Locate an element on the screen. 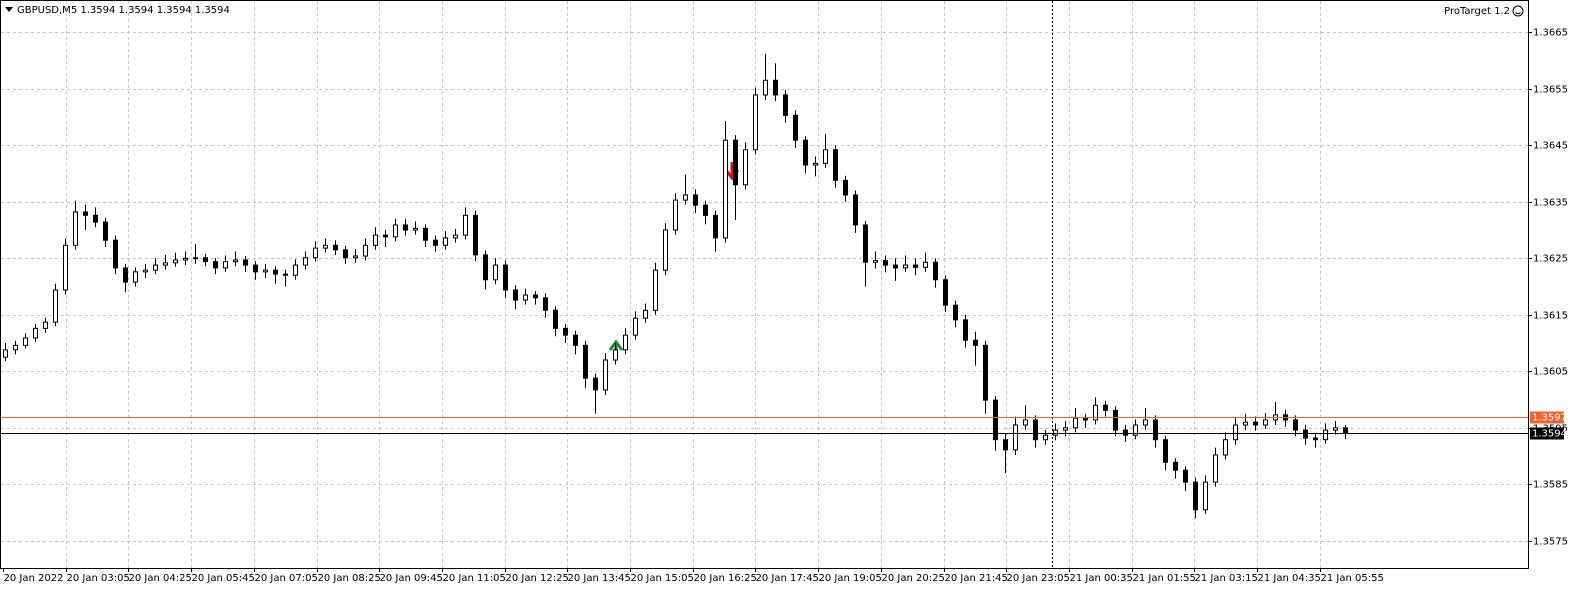 This screenshot has width=1596, height=601. collapse-icon is located at coordinates (9, 9).